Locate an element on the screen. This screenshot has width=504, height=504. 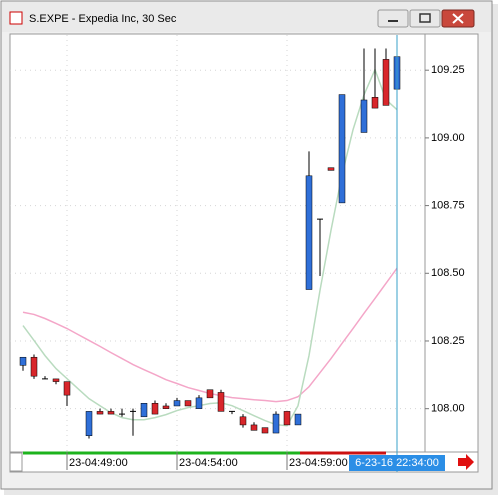
y-tick-label: 108.00 is located at coordinates (448, 409).